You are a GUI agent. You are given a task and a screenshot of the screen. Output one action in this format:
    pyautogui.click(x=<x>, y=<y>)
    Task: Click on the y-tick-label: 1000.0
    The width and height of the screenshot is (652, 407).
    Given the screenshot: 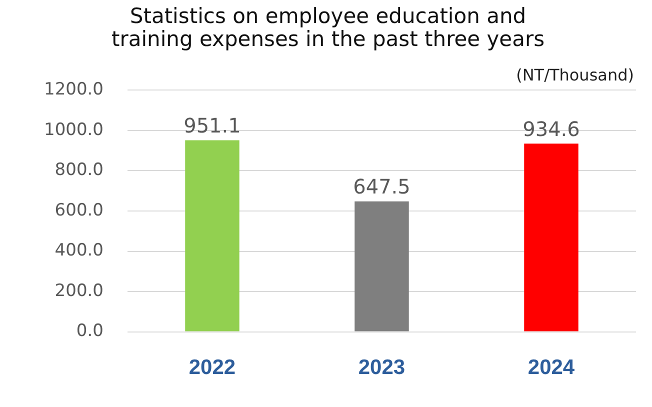 What is the action you would take?
    pyautogui.click(x=74, y=130)
    